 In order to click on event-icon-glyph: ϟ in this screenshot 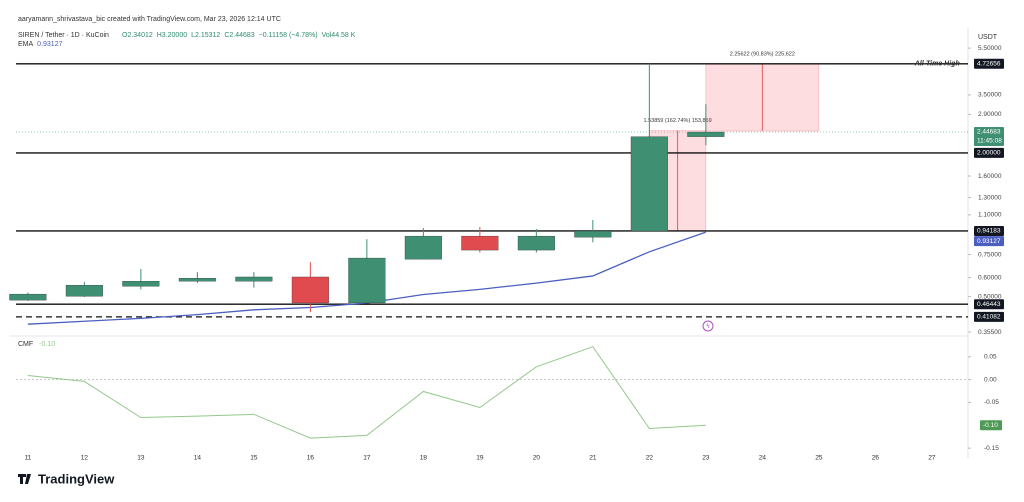, I will do `click(708, 327)`.